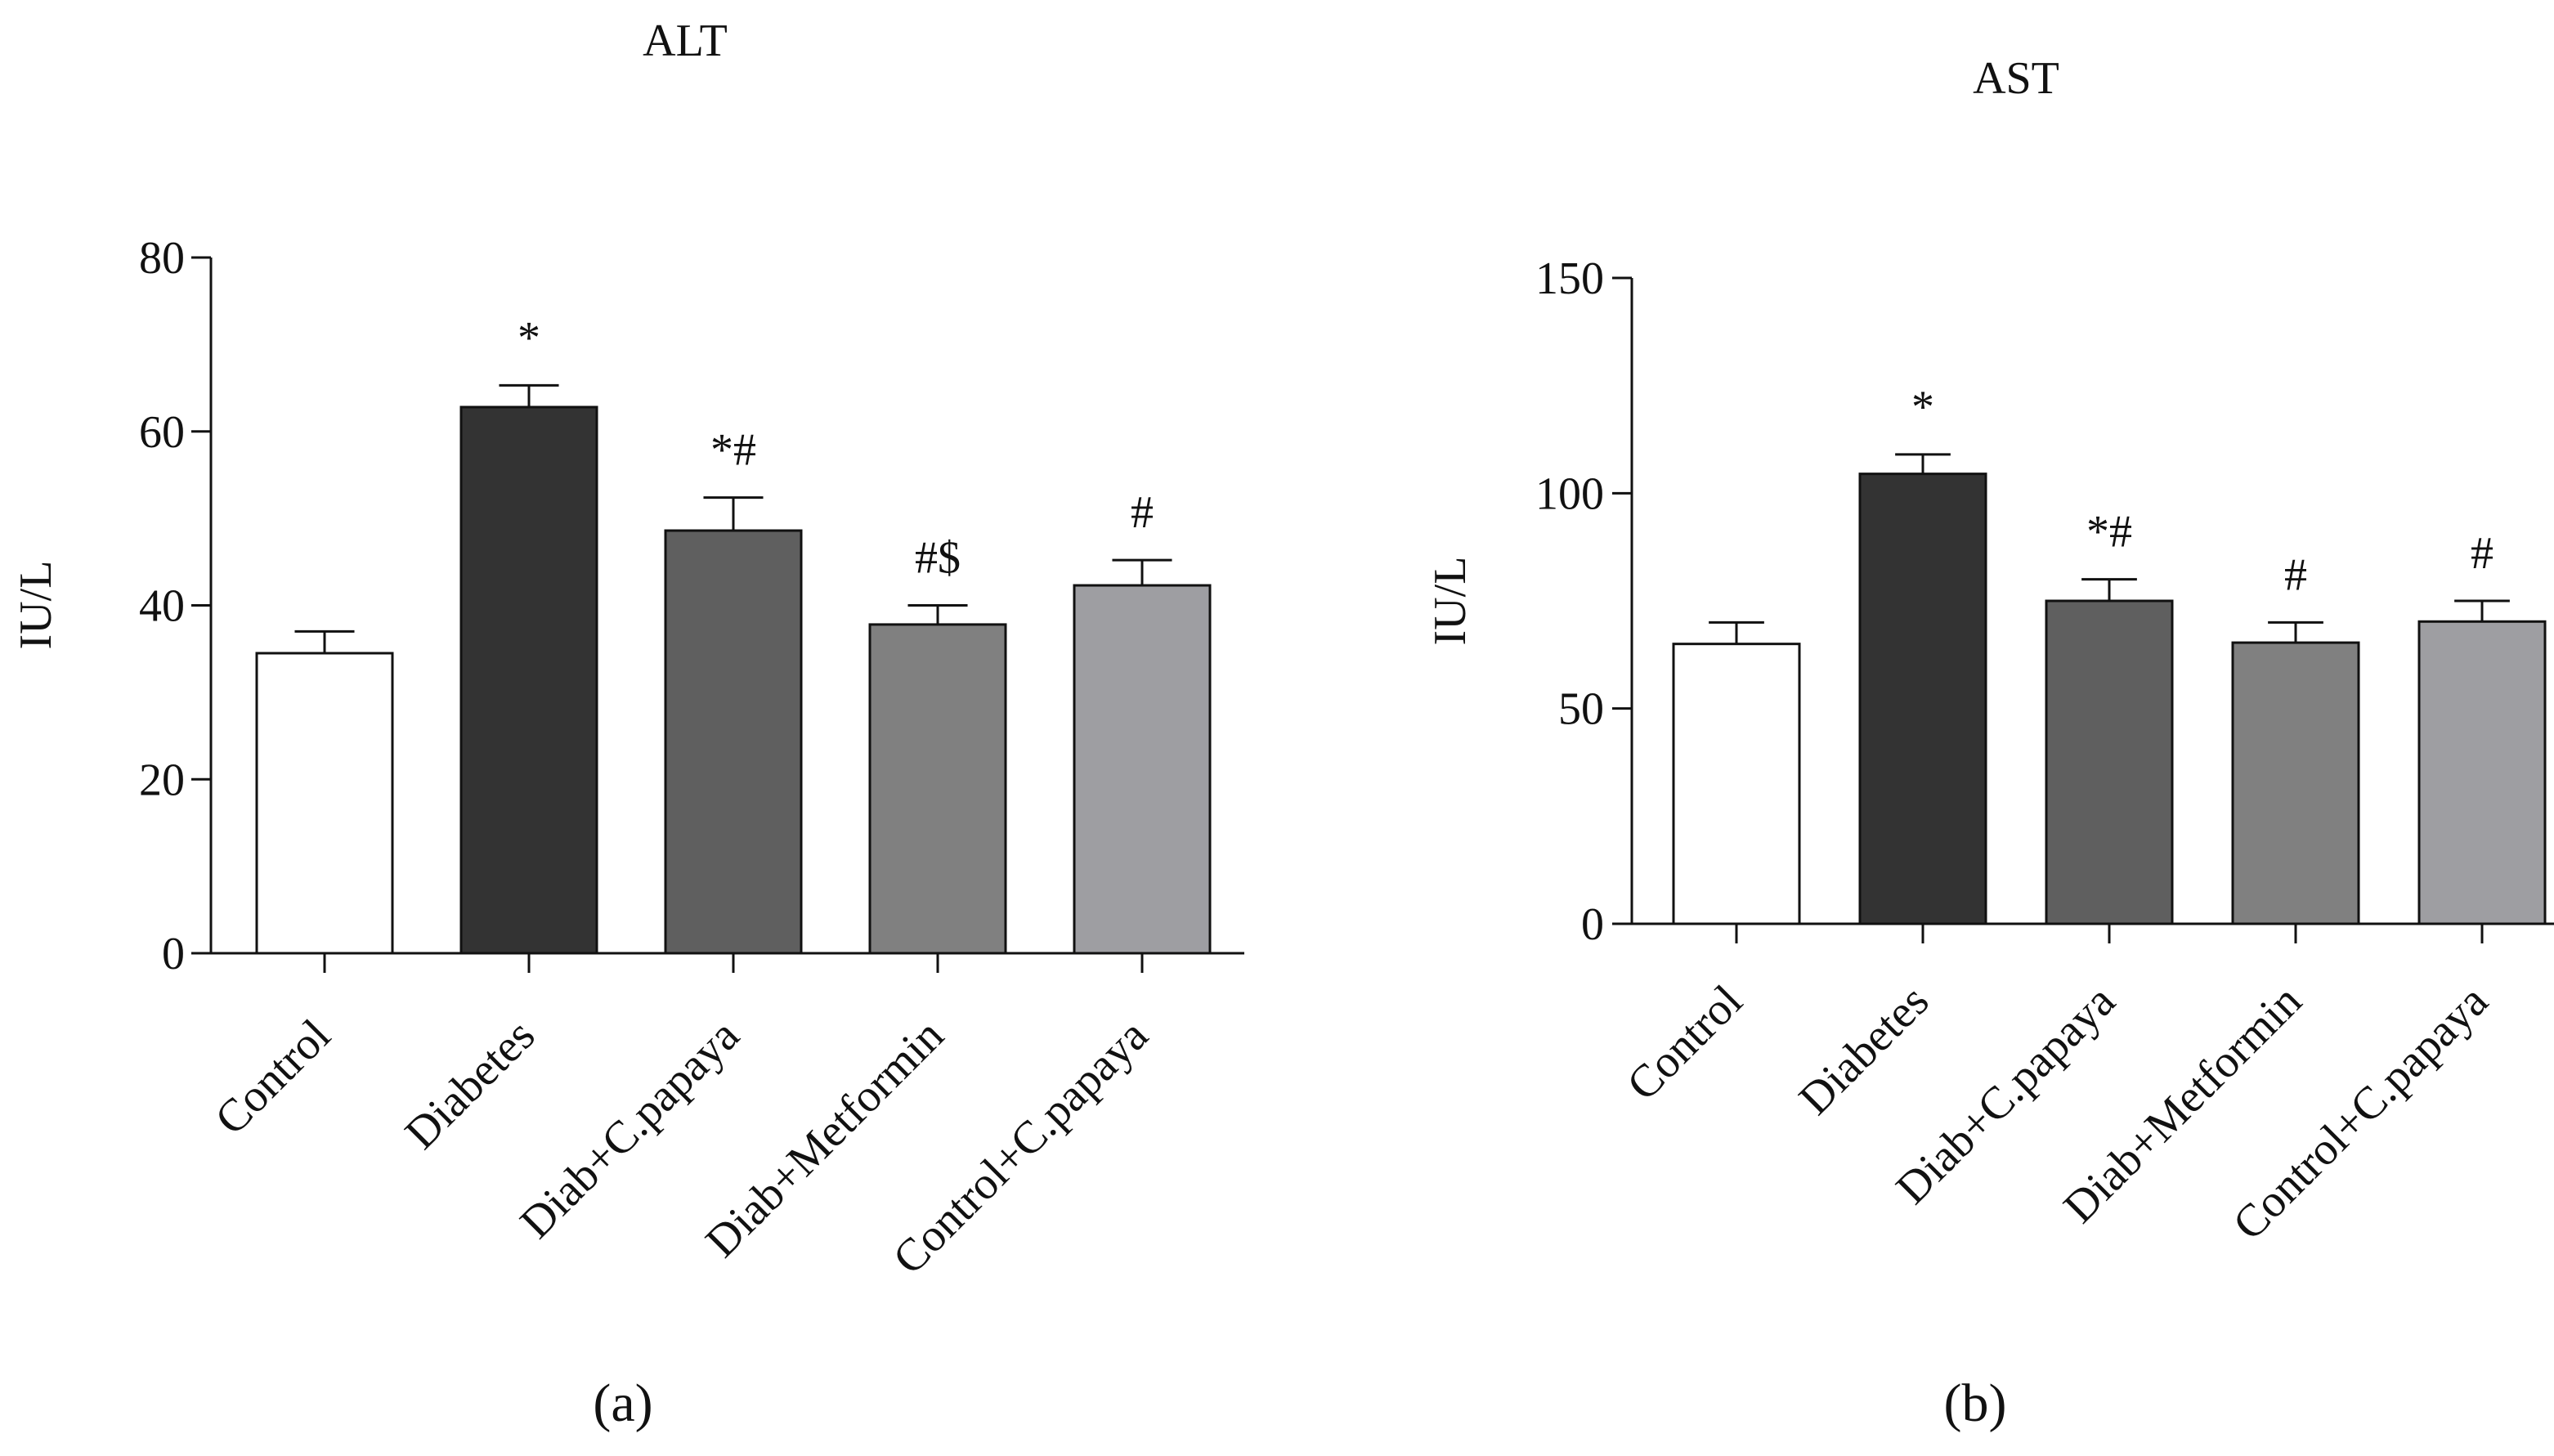 The image size is (2554, 1456). Describe the element at coordinates (162, 780) in the screenshot. I see `y-tick-label: 20` at that location.